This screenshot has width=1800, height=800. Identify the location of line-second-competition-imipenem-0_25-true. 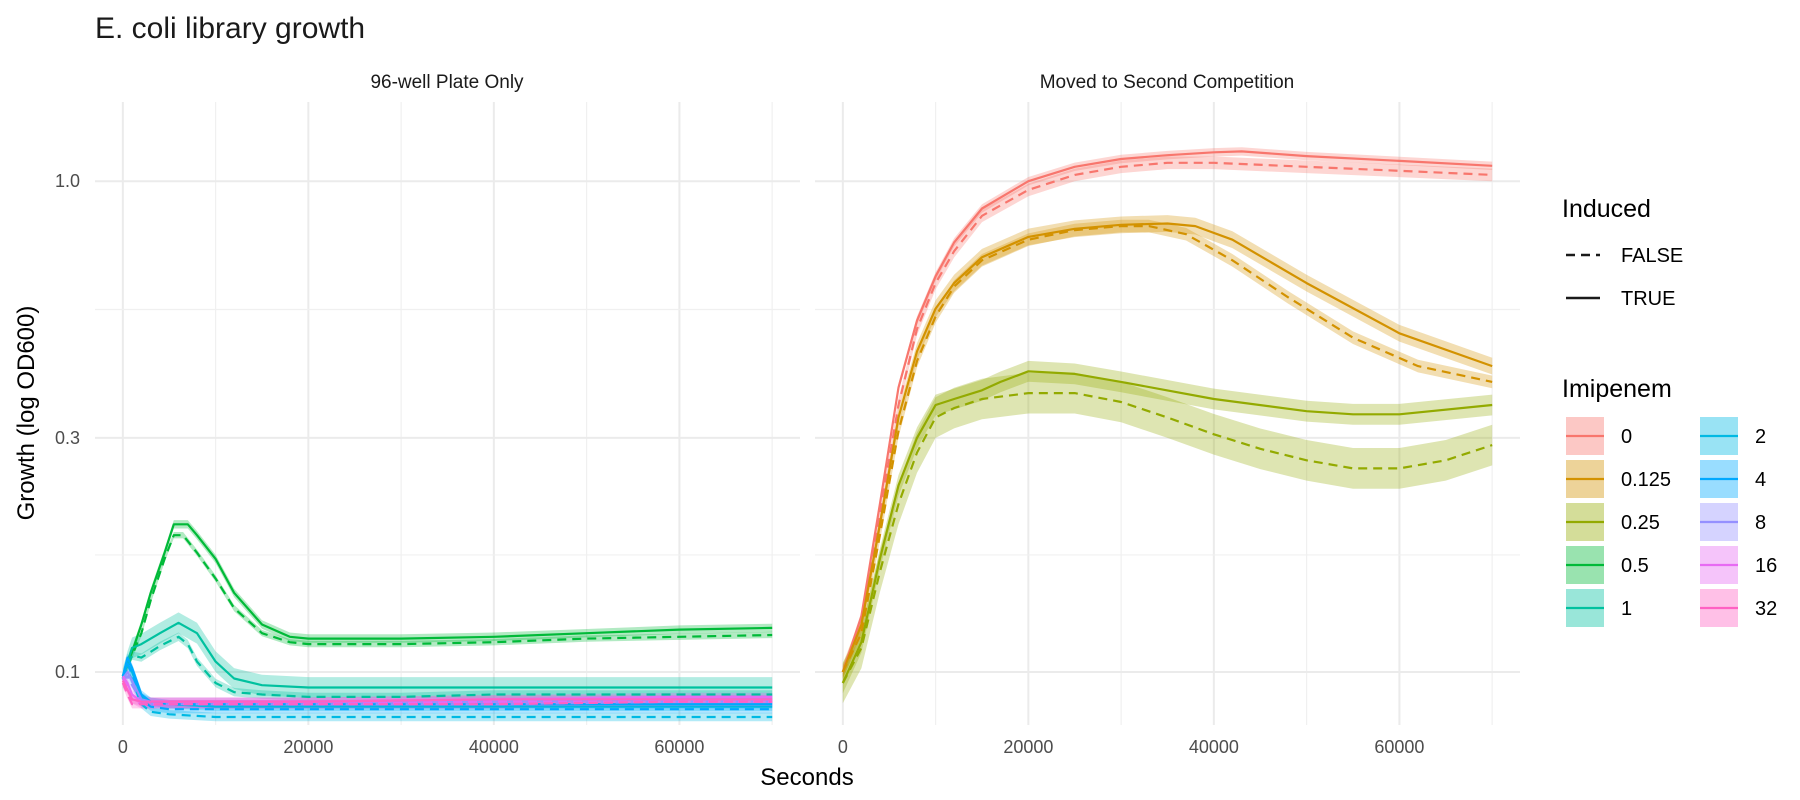
(1167, 527).